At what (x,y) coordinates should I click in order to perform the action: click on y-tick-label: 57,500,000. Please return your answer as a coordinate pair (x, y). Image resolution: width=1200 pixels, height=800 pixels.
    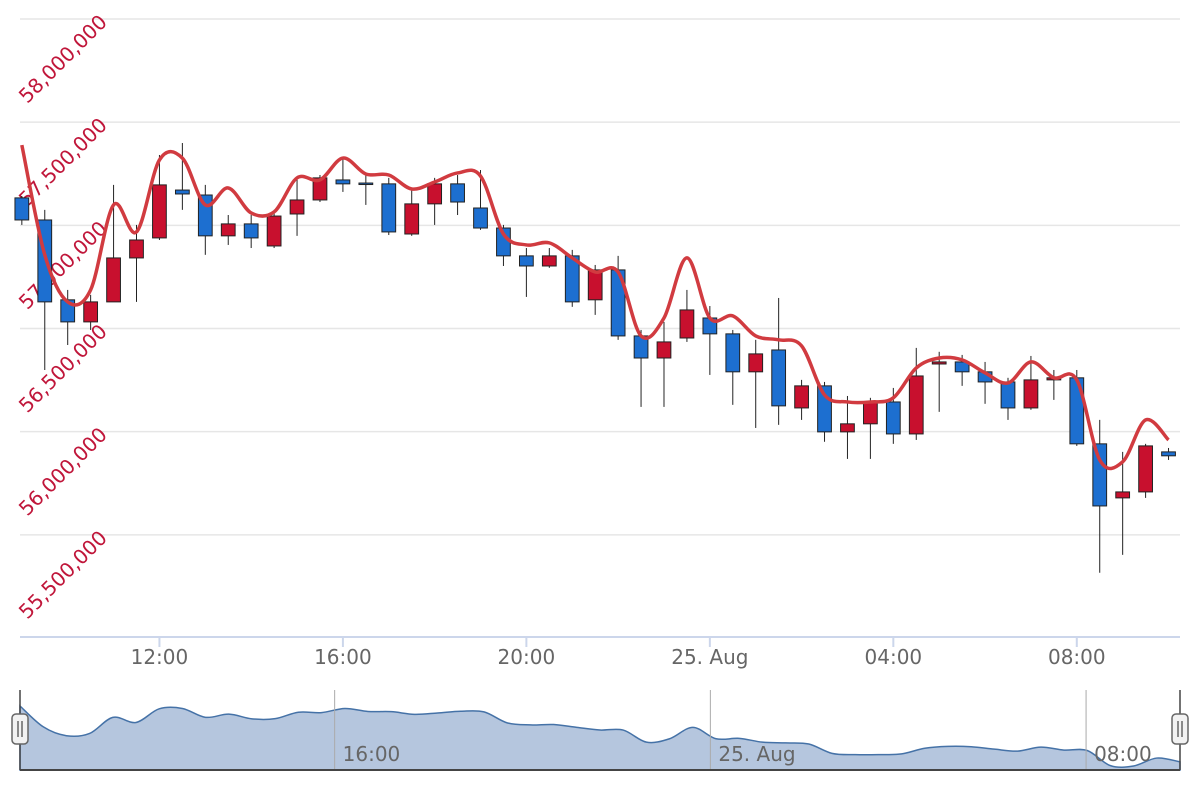
    Looking at the image, I should click on (63, 162).